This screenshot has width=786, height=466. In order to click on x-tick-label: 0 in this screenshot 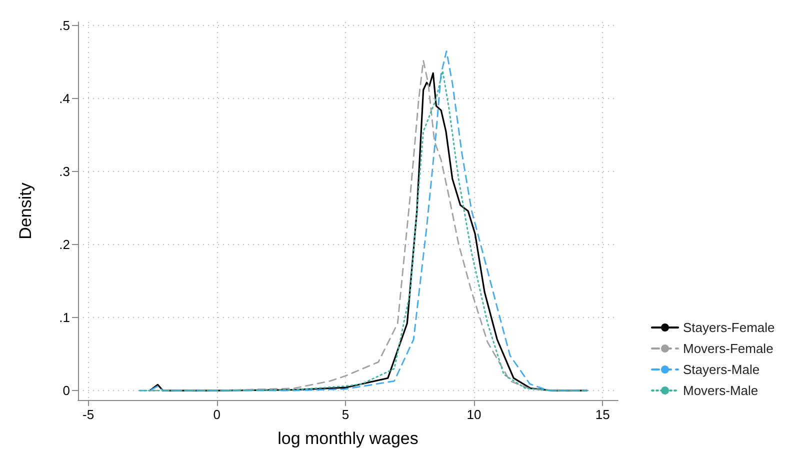, I will do `click(216, 414)`.